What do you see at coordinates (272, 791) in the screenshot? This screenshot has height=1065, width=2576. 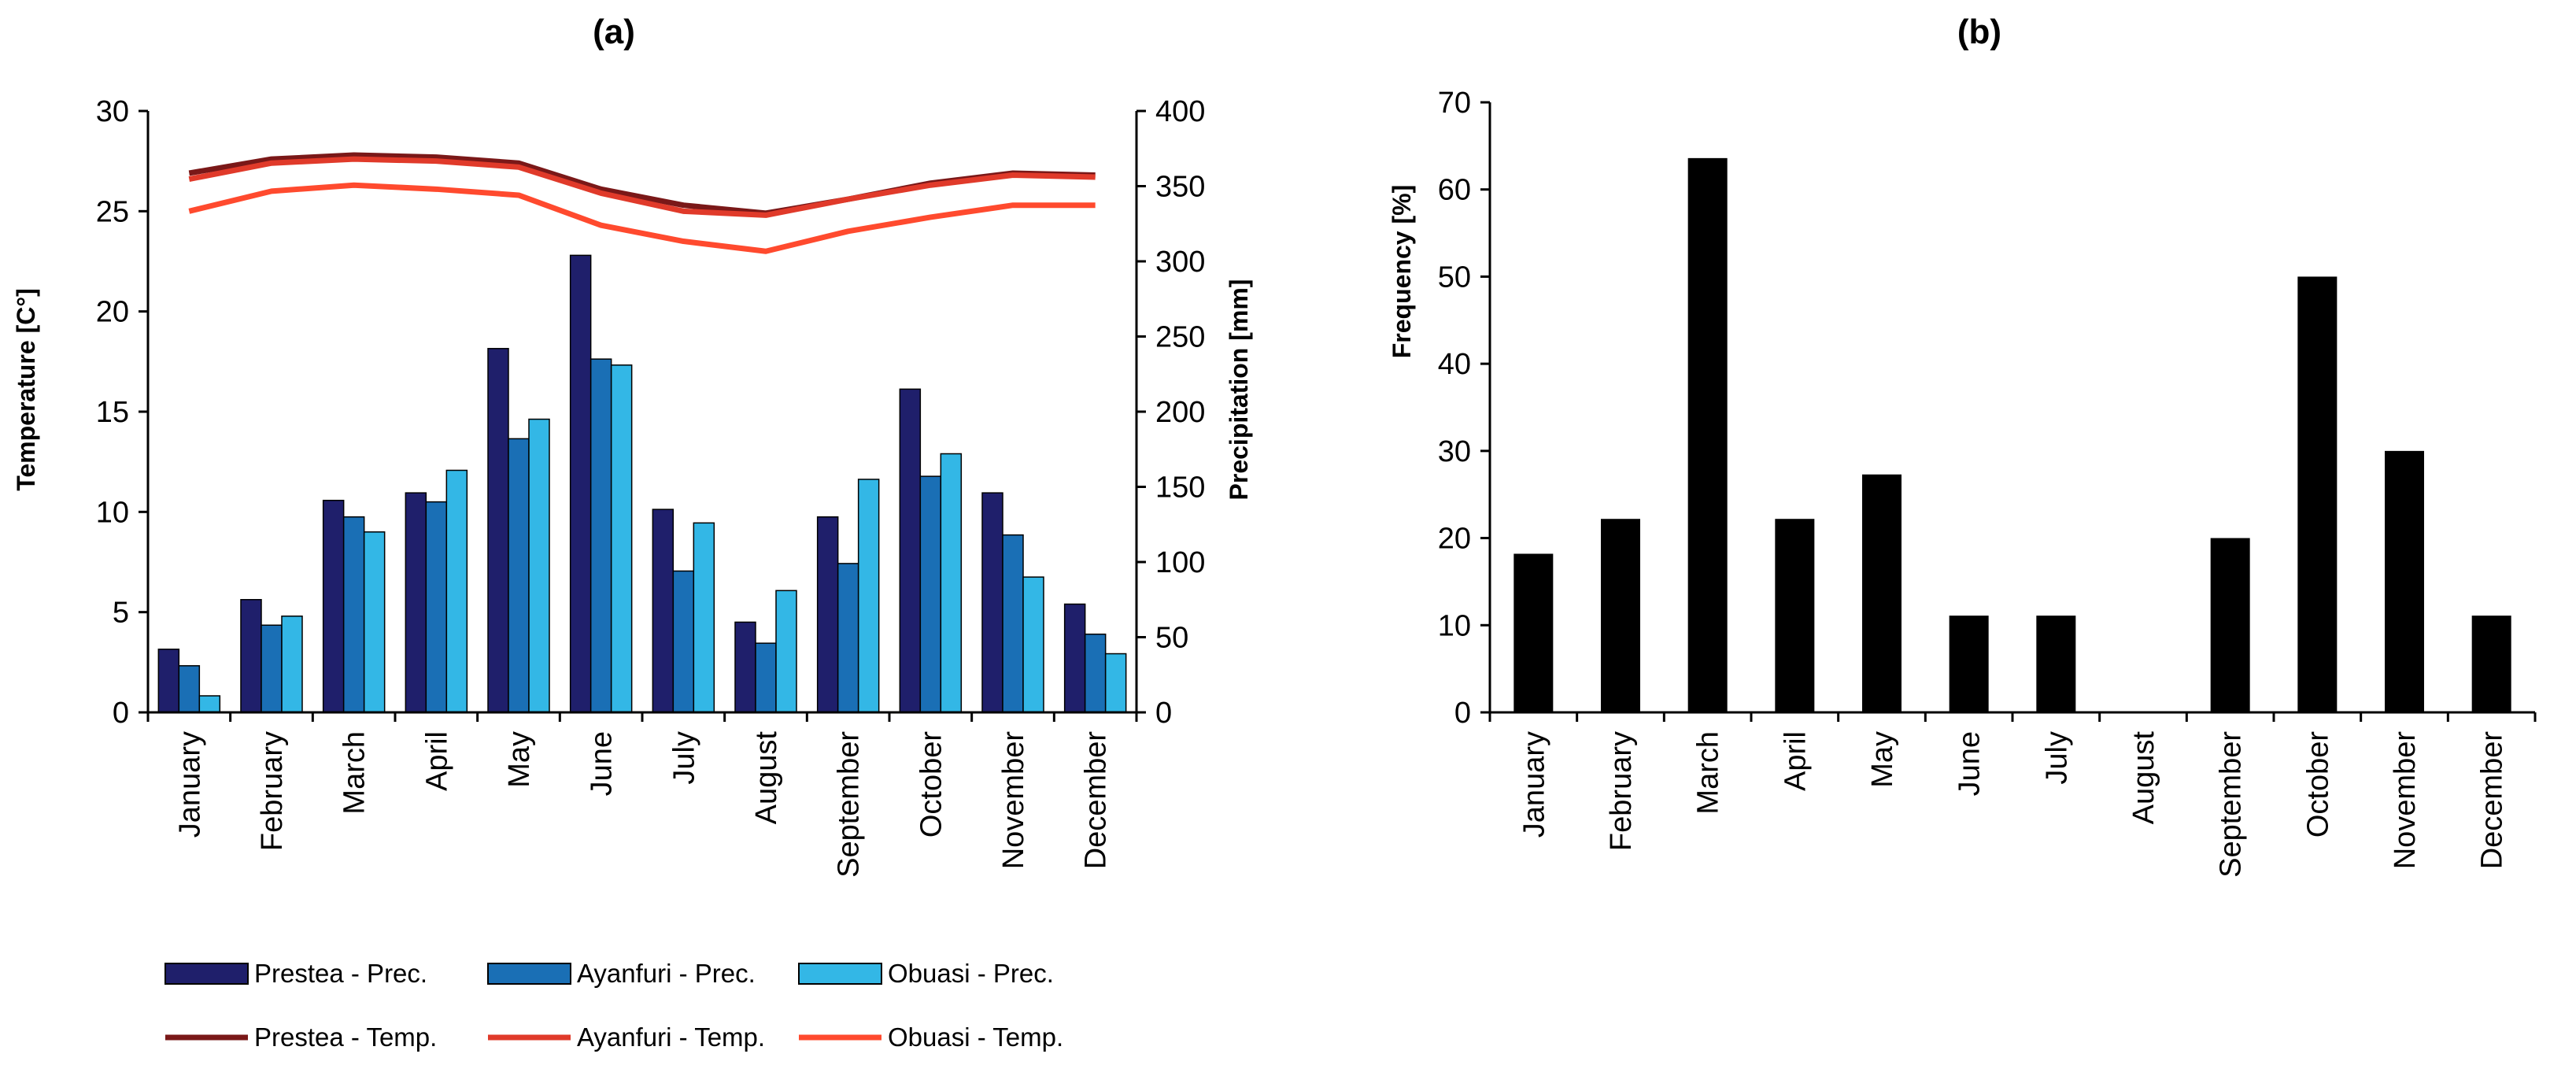 I see `a-xtick-label: February` at bounding box center [272, 791].